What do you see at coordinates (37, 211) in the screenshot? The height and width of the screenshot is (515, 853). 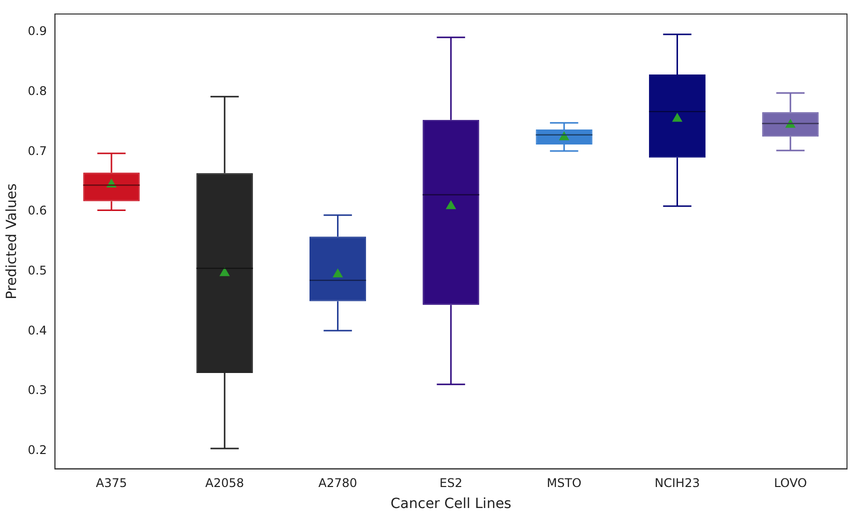 I see `y-tick-label: 0.6` at bounding box center [37, 211].